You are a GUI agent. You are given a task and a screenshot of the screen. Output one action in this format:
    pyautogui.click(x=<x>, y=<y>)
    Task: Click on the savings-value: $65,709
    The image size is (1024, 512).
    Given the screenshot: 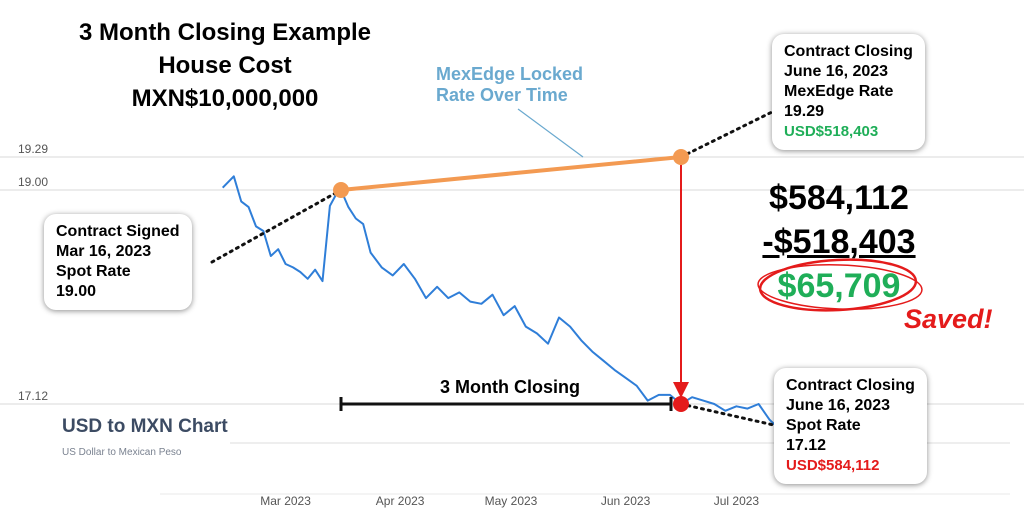 What is the action you would take?
    pyautogui.click(x=839, y=286)
    